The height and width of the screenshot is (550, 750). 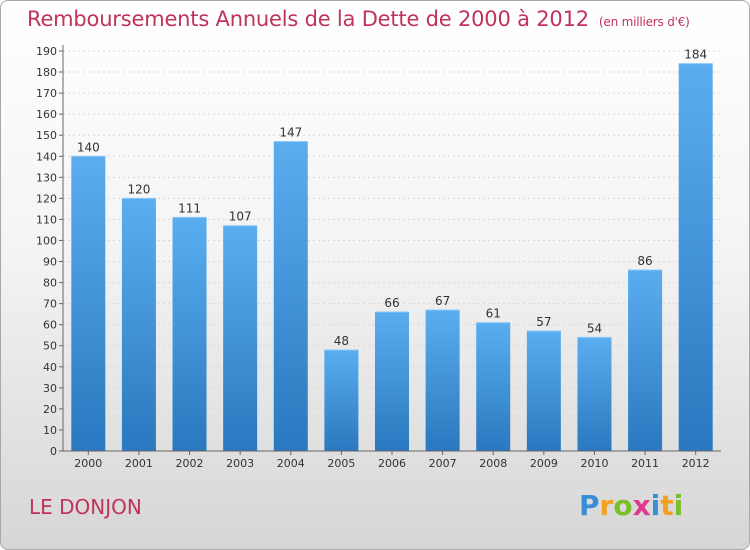 What do you see at coordinates (88, 463) in the screenshot?
I see `x-tick-label: 2000` at bounding box center [88, 463].